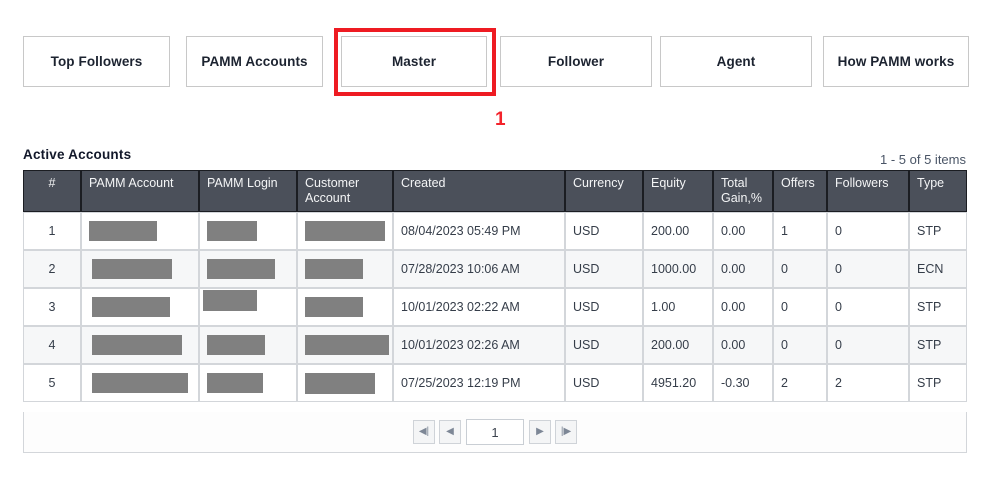 The image size is (986, 482). Describe the element at coordinates (938, 269) in the screenshot. I see `cell-type: ECN` at that location.